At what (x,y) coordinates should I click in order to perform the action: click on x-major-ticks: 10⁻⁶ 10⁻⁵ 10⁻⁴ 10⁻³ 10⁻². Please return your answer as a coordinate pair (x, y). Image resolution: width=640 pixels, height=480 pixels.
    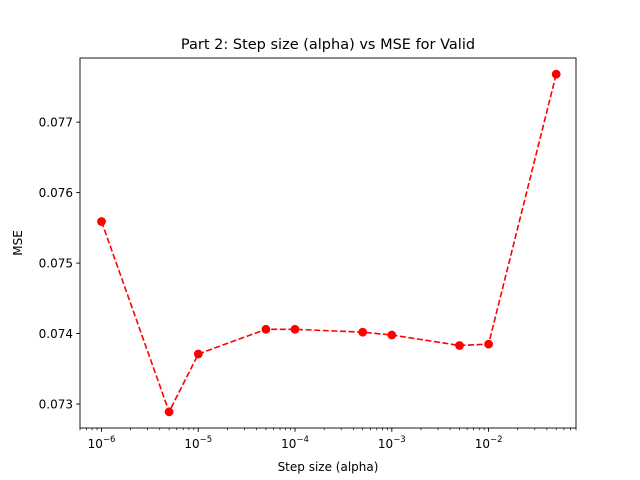
    Looking at the image, I should click on (295, 439).